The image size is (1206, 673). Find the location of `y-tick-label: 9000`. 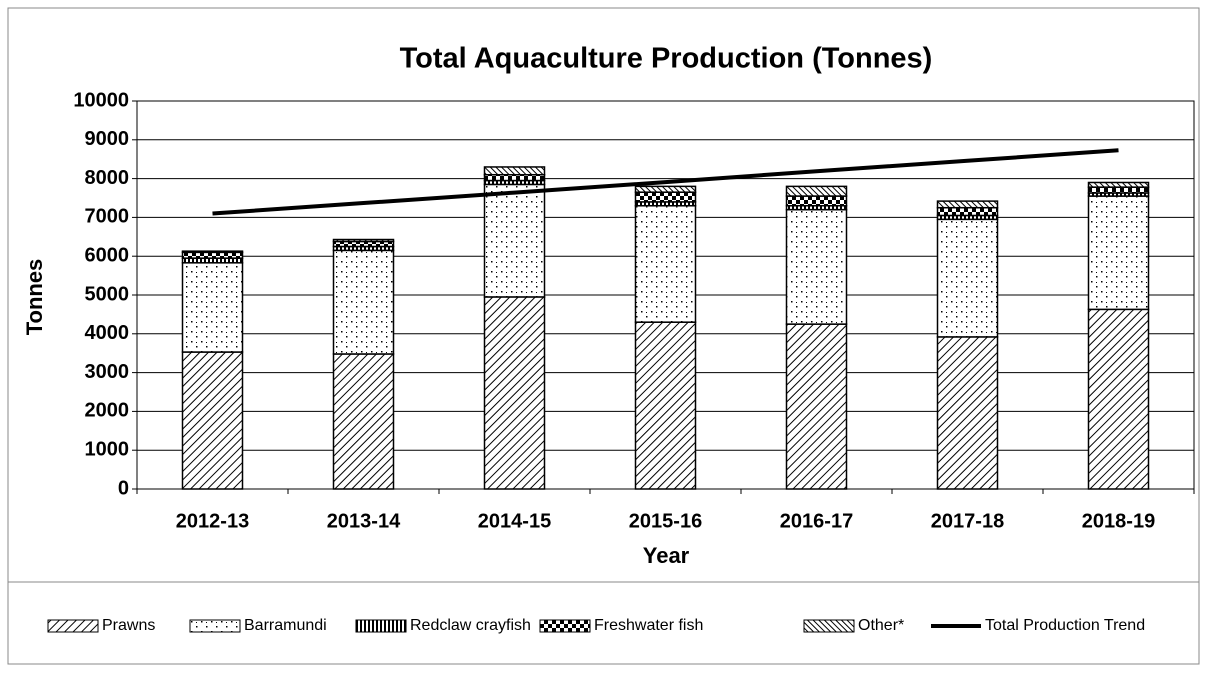

y-tick-label: 9000 is located at coordinates (107, 139).